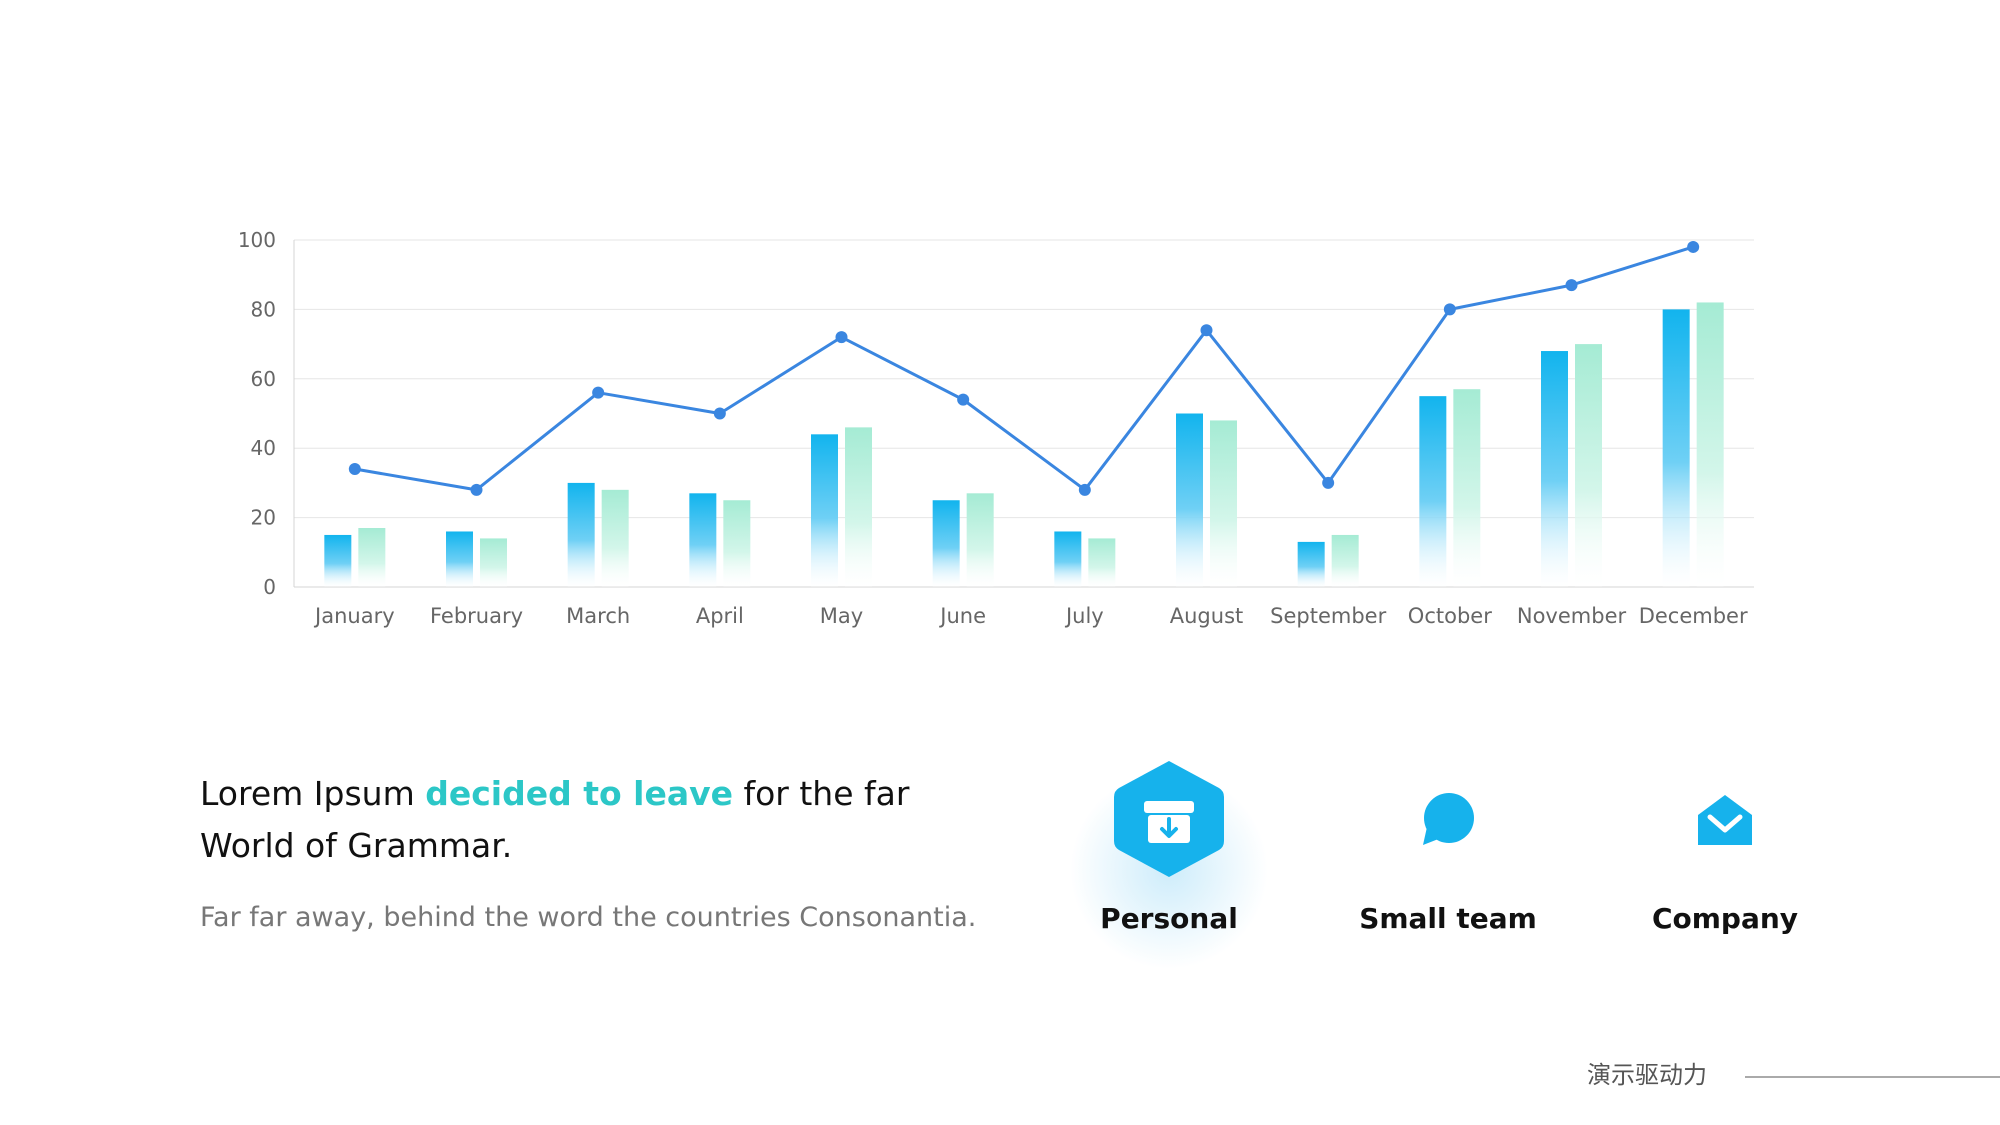  Describe the element at coordinates (598, 616) in the screenshot. I see `x-tick-label: March` at that location.